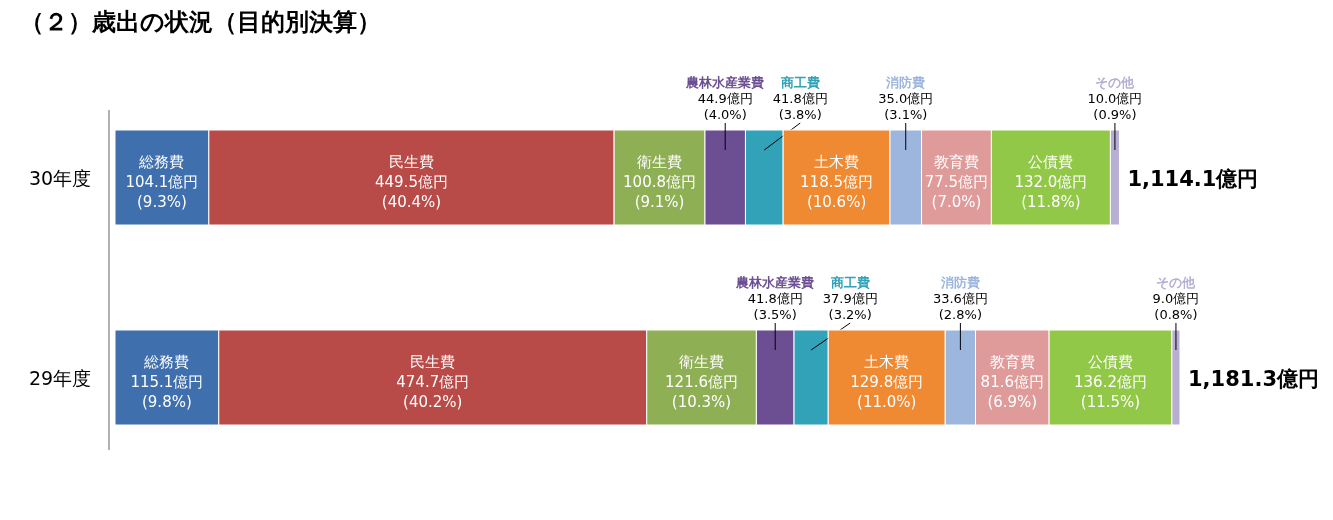 This screenshot has width=1333, height=520. What do you see at coordinates (161, 161) in the screenshot?
I see `series-label: 総務費` at bounding box center [161, 161].